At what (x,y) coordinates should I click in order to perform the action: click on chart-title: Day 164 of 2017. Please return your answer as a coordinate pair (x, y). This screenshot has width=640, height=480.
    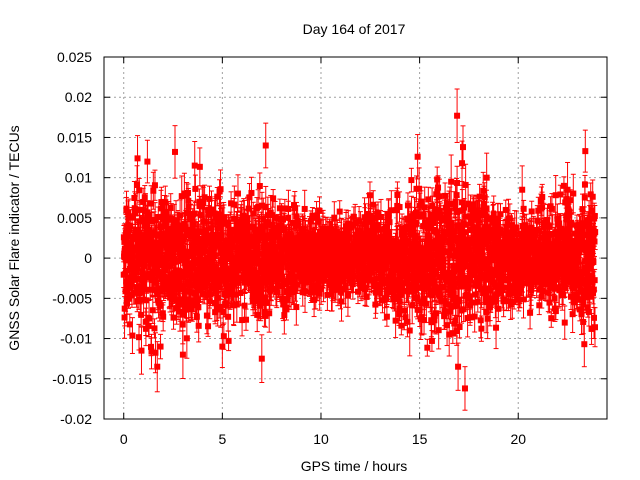
    Looking at the image, I should click on (354, 29).